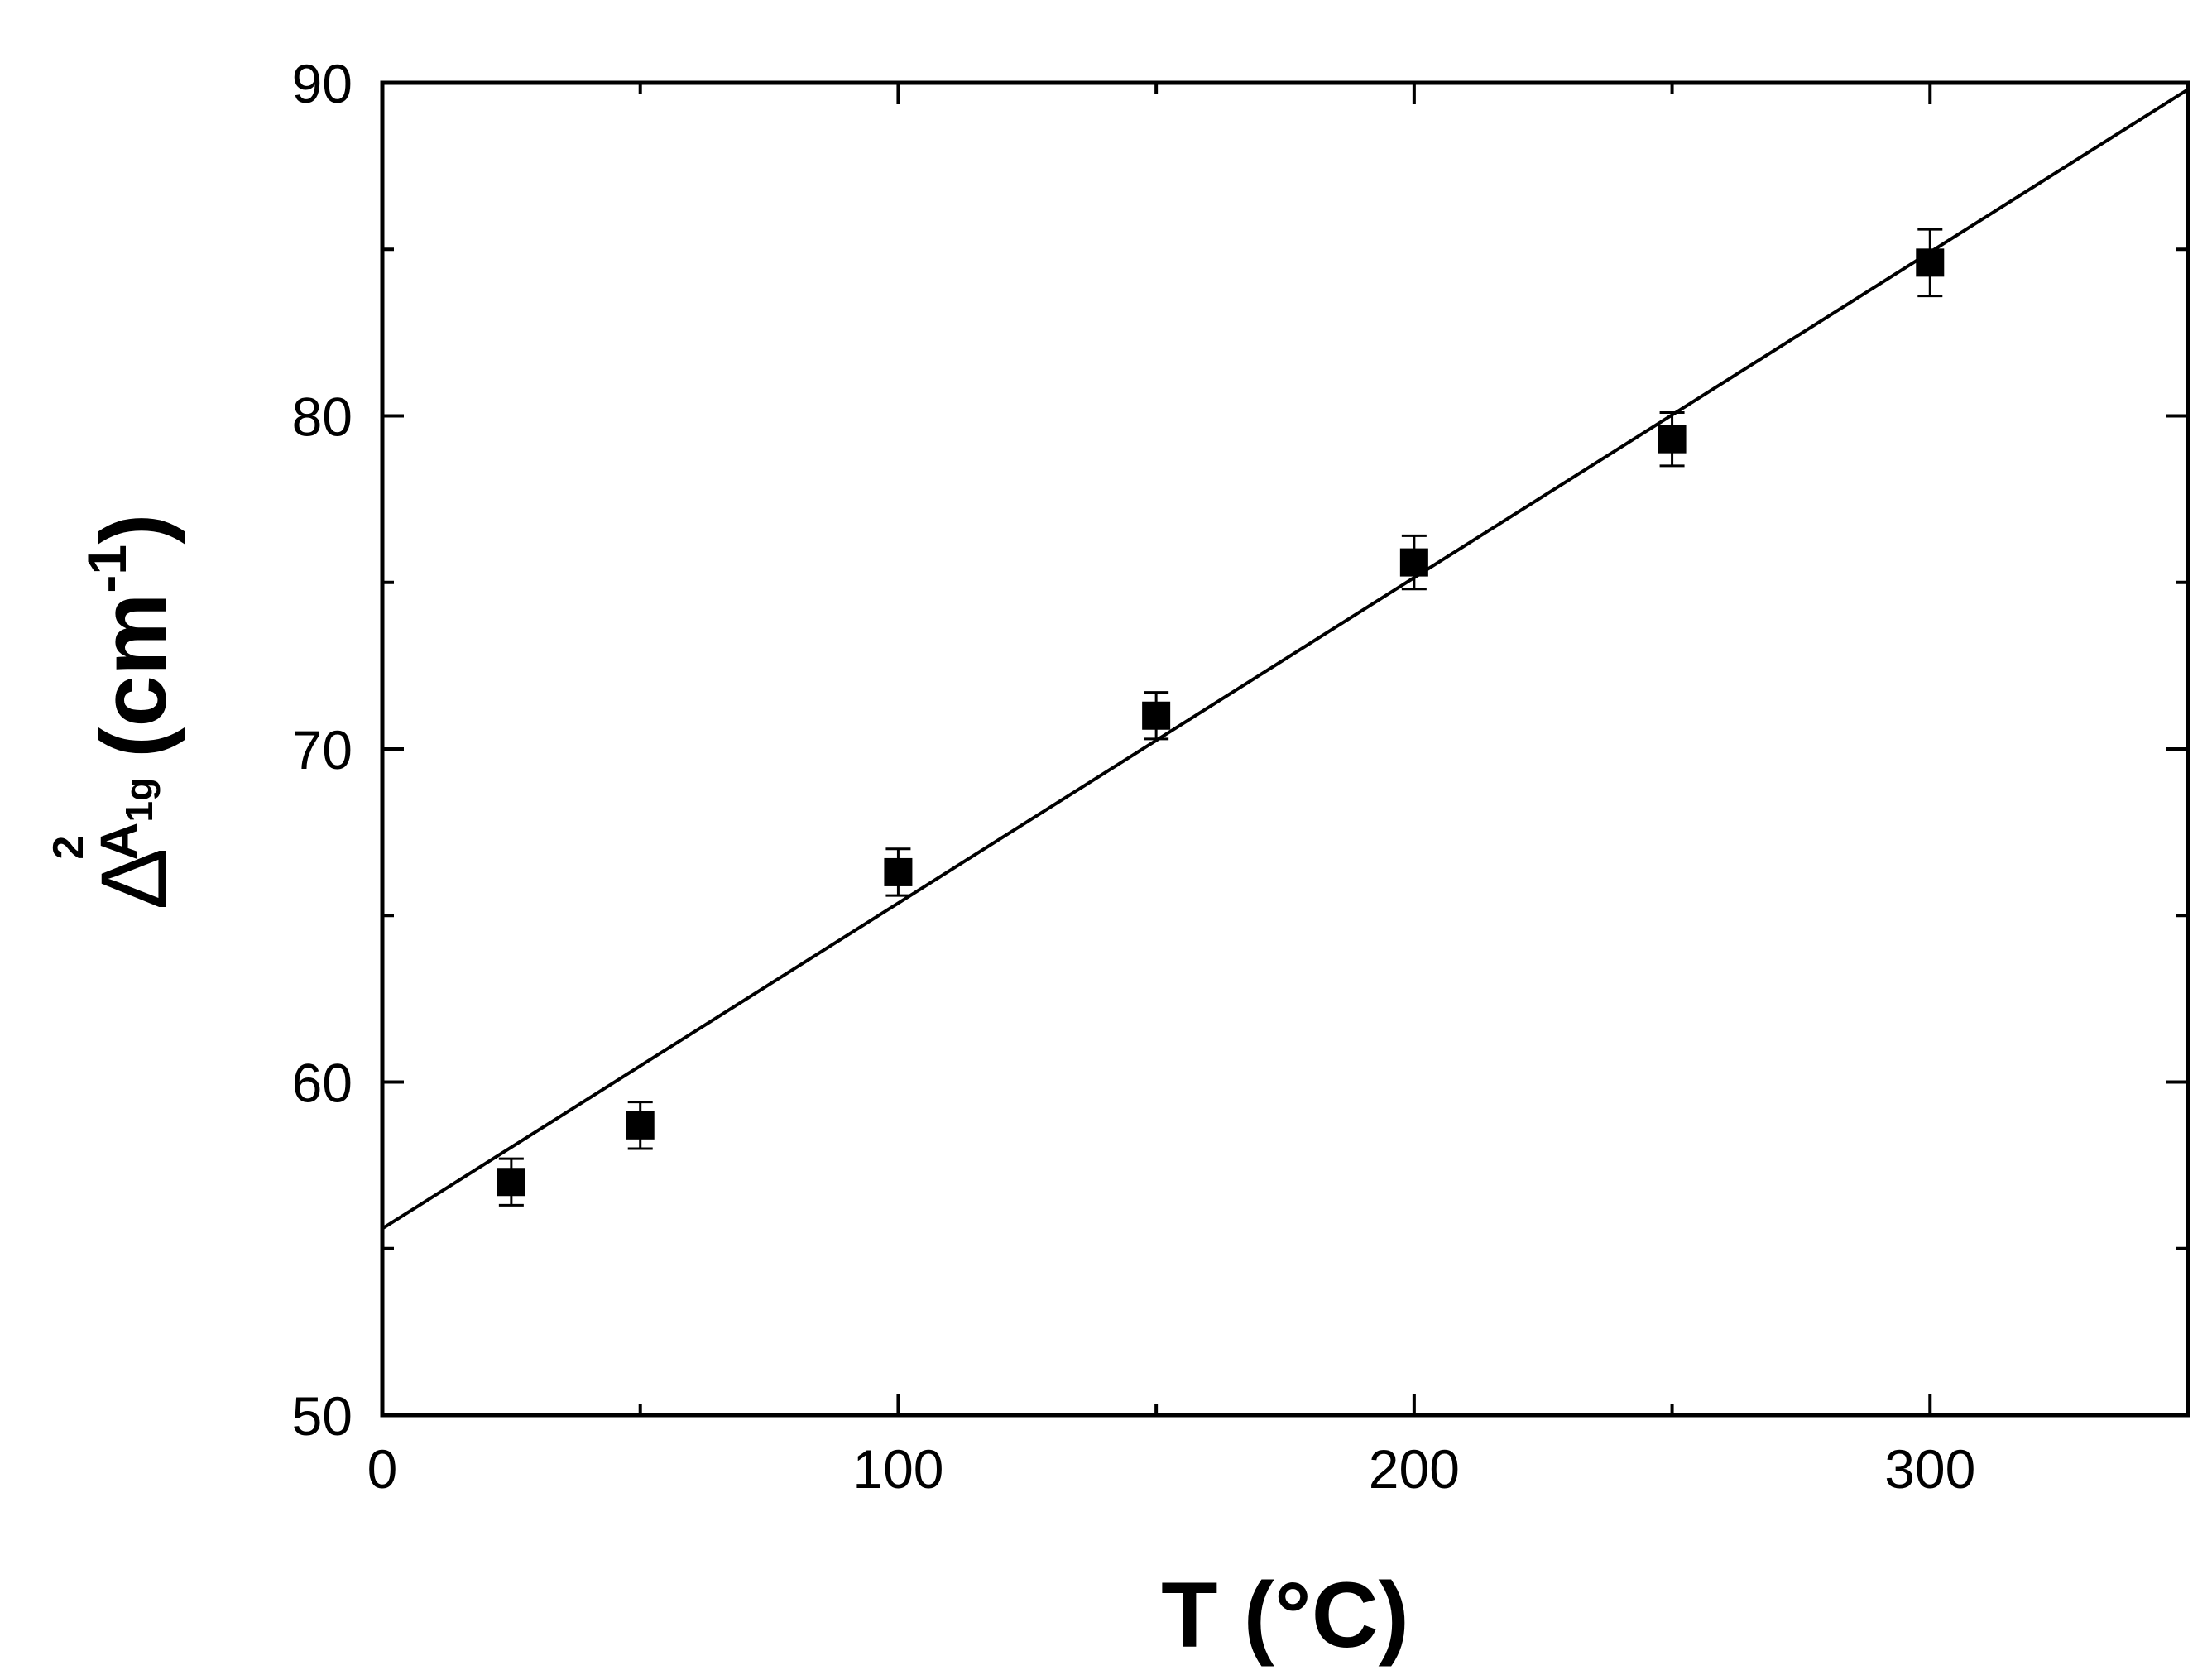 This screenshot has width=2212, height=1675. Describe the element at coordinates (69, 848) in the screenshot. I see `y-axis-superscript: 2` at that location.